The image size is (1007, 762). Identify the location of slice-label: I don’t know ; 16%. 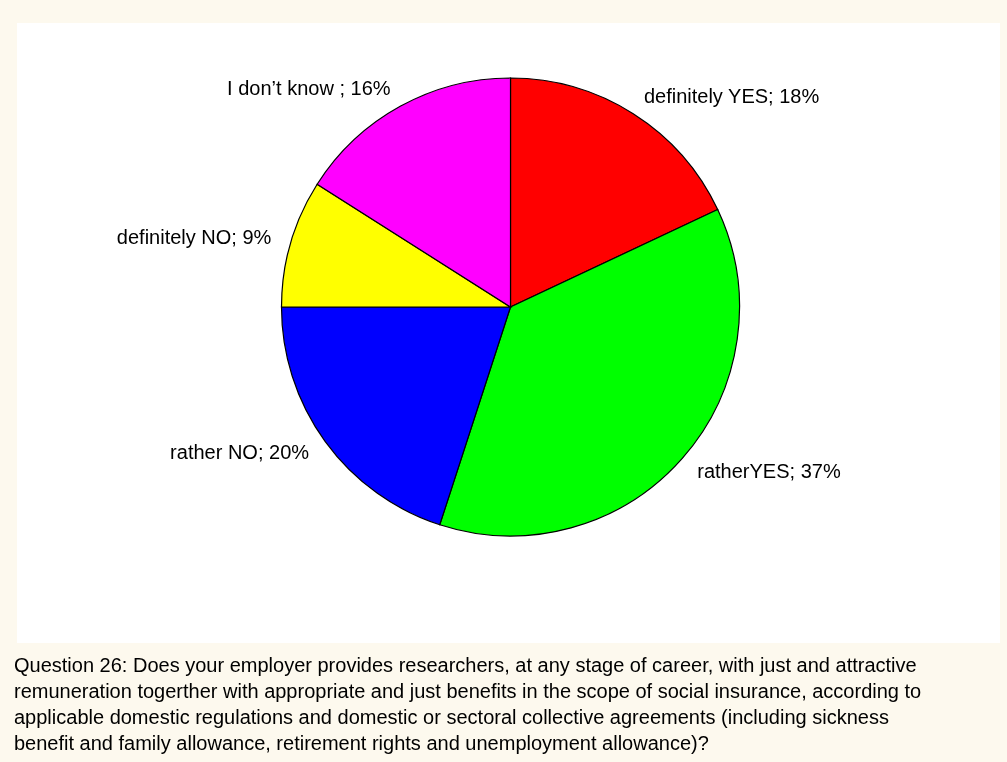
(309, 87).